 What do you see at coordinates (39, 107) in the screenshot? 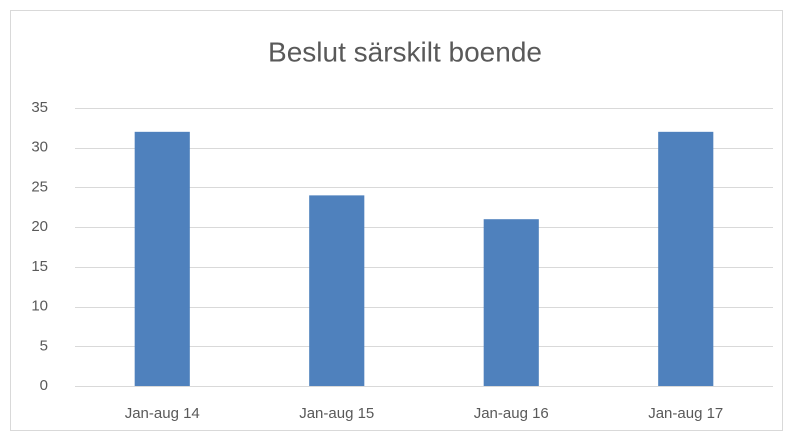
I see `y-tick-label: 35` at bounding box center [39, 107].